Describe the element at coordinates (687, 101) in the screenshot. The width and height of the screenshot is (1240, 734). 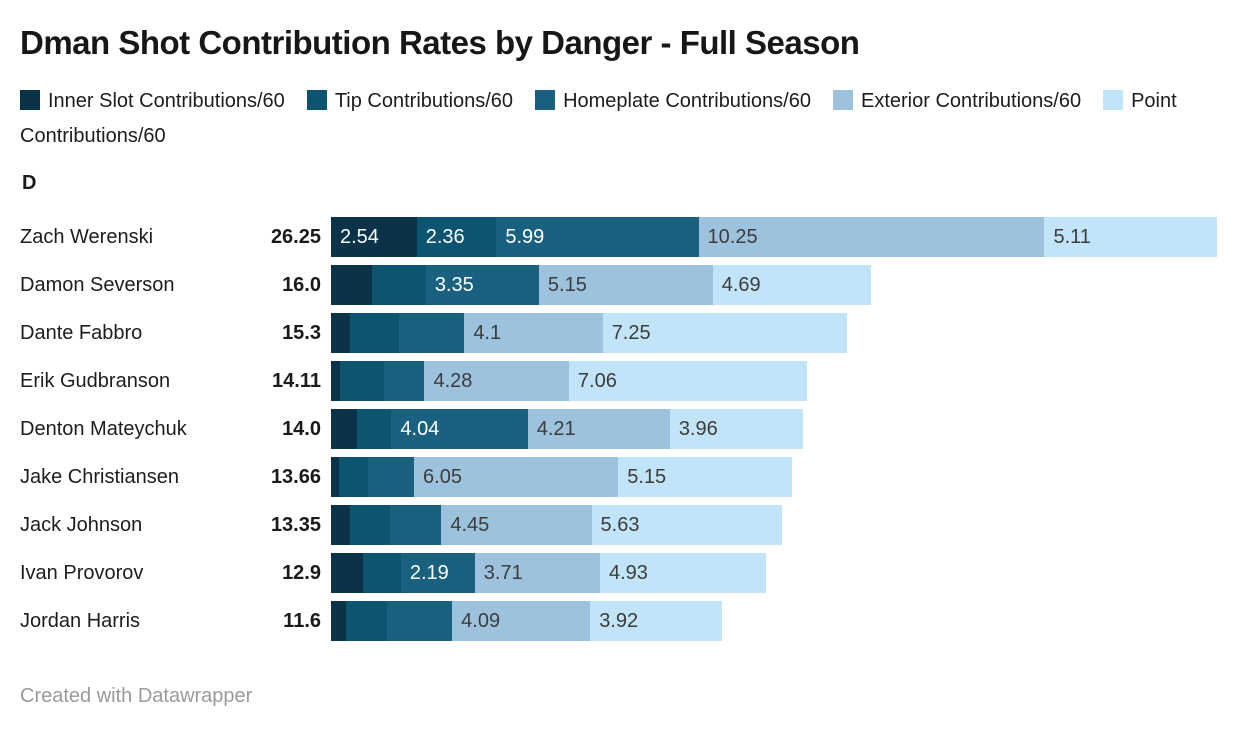
I see `legend-label: Homeplate Contributions/60` at that location.